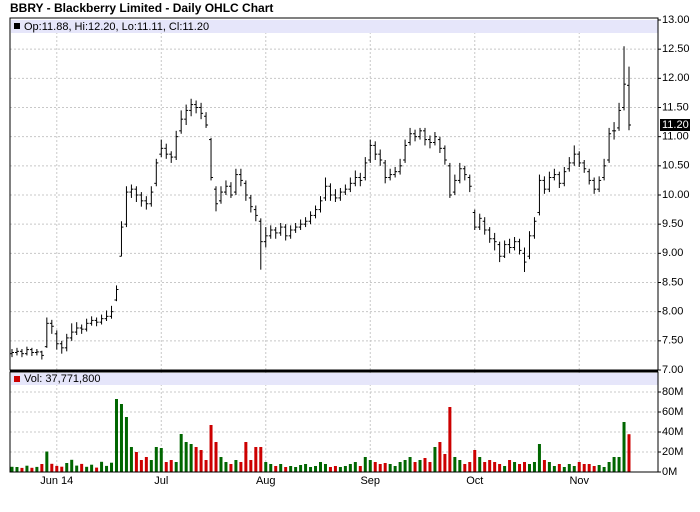  I want to click on y-tick-label: 7.00, so click(672, 370).